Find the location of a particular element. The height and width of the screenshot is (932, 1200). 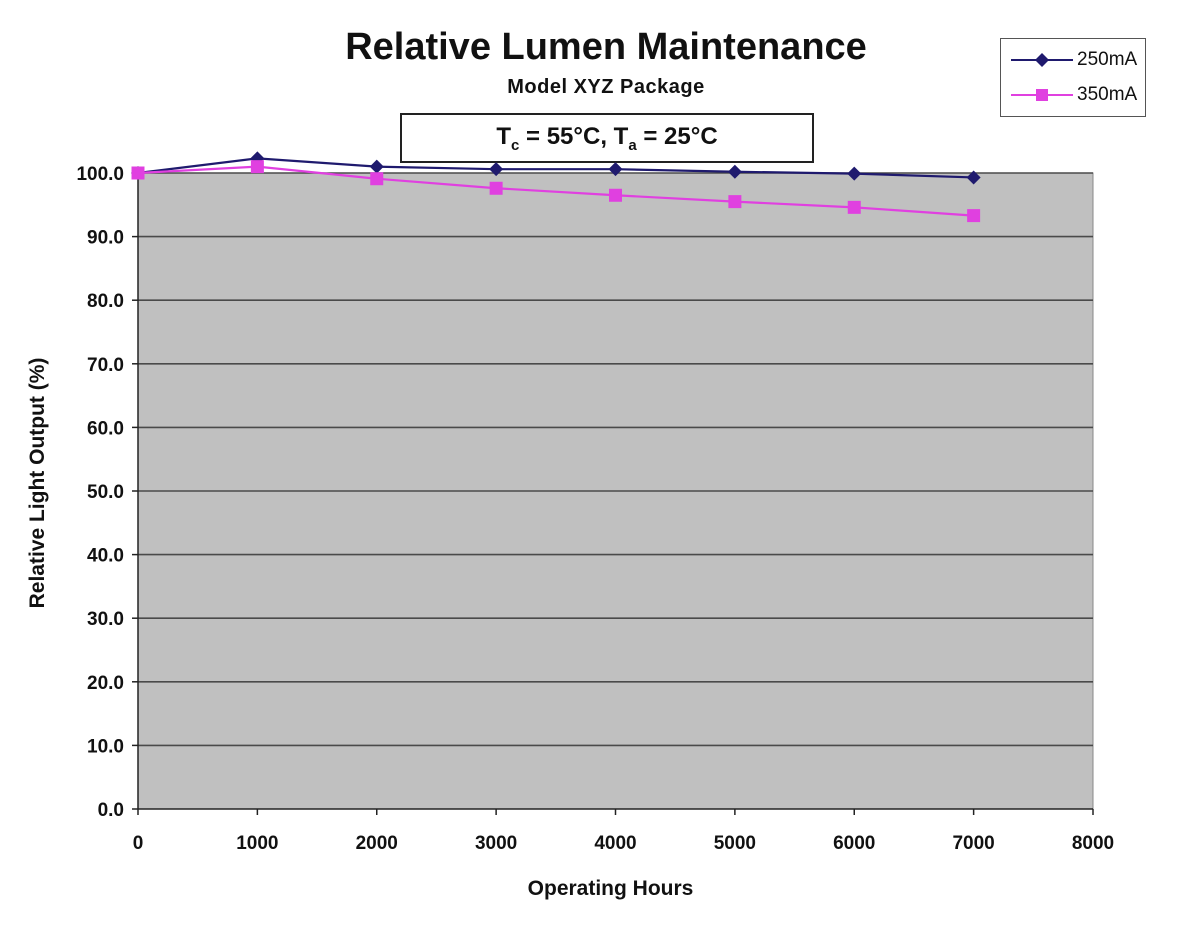

legend-item-350ma: 350mA is located at coordinates (1076, 95).